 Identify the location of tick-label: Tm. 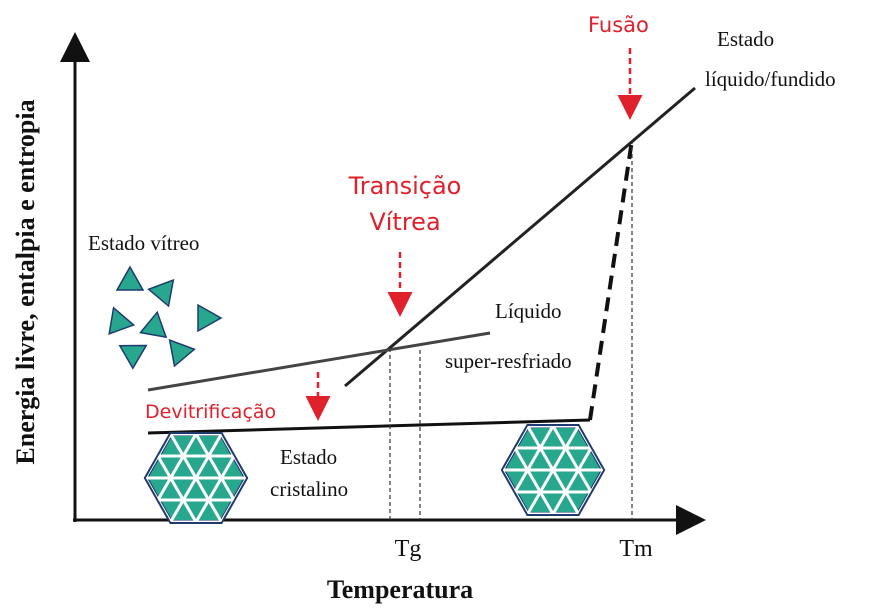
(636, 549).